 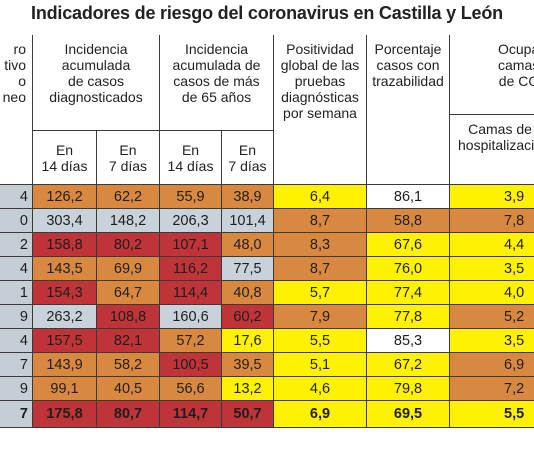 What do you see at coordinates (16, 245) in the screenshot?
I see `data-cell: 2` at bounding box center [16, 245].